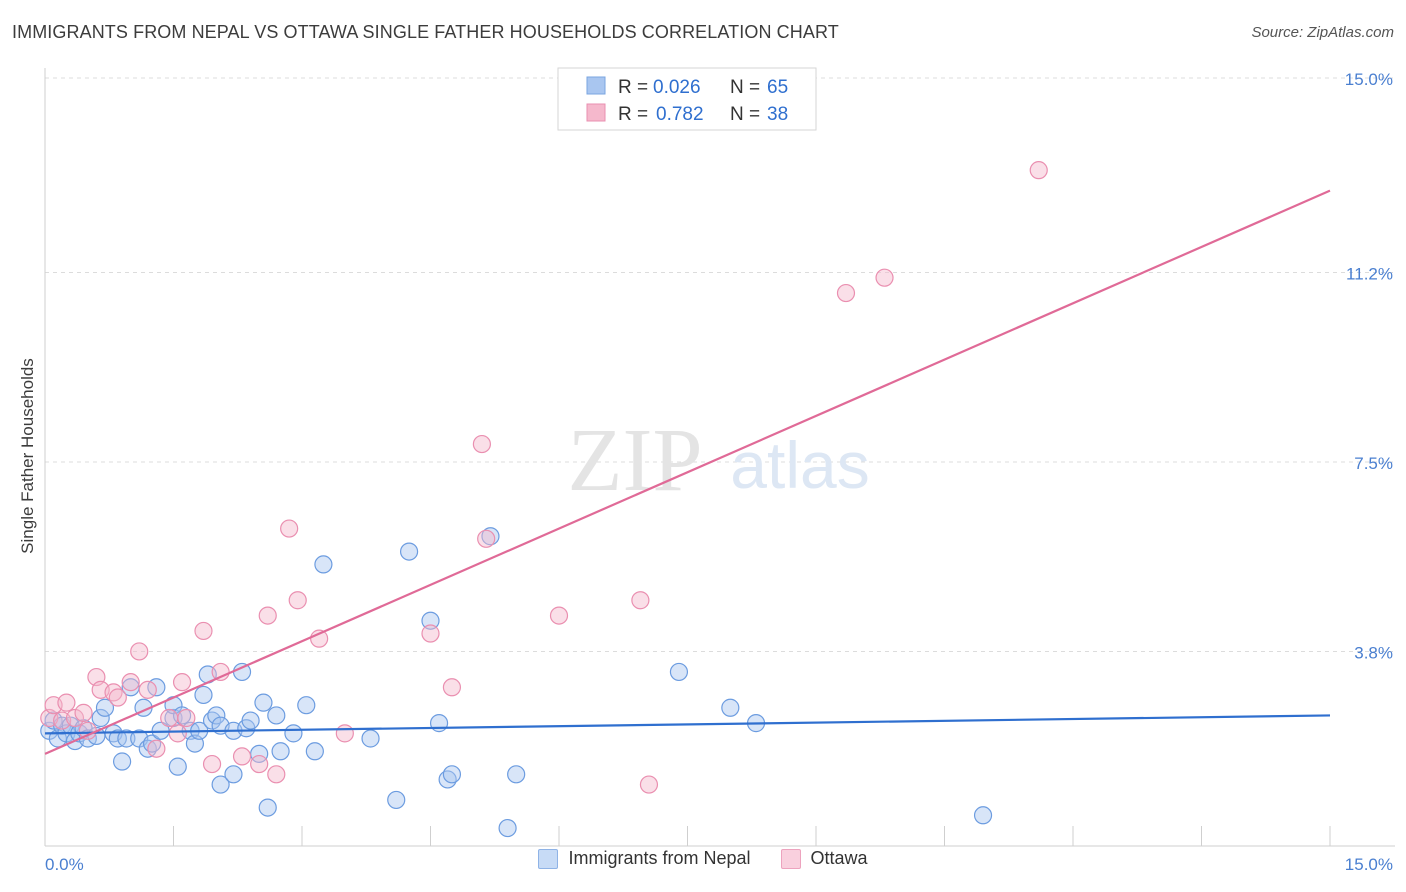 This screenshot has height=892, width=1406. I want to click on legend-item-nepal: Immigrants from Nepal, so click(644, 858).